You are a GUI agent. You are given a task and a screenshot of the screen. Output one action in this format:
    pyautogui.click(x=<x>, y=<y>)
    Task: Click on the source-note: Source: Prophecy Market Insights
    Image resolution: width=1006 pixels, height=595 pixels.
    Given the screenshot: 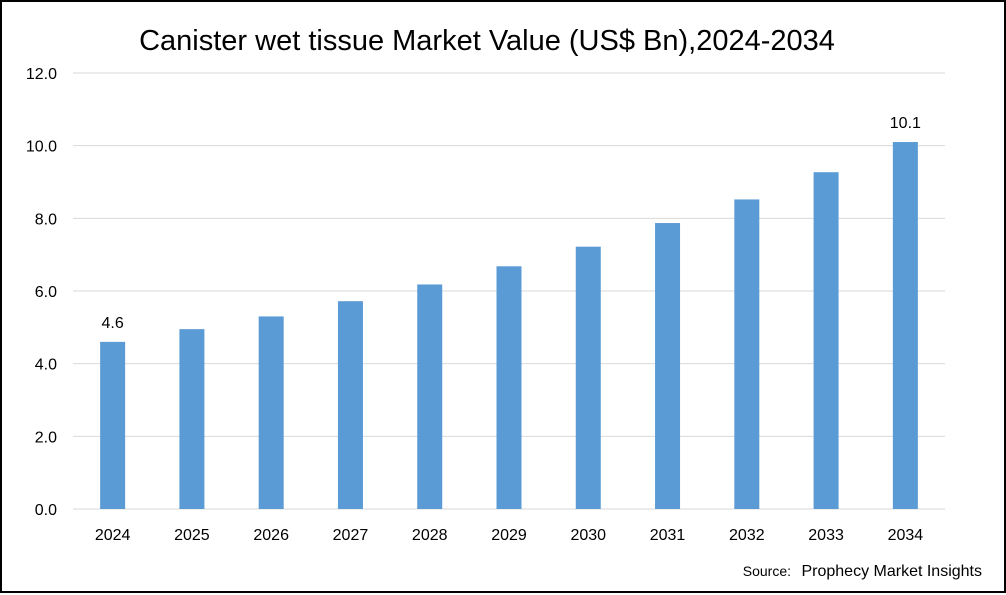 What is the action you would take?
    pyautogui.click(x=862, y=571)
    